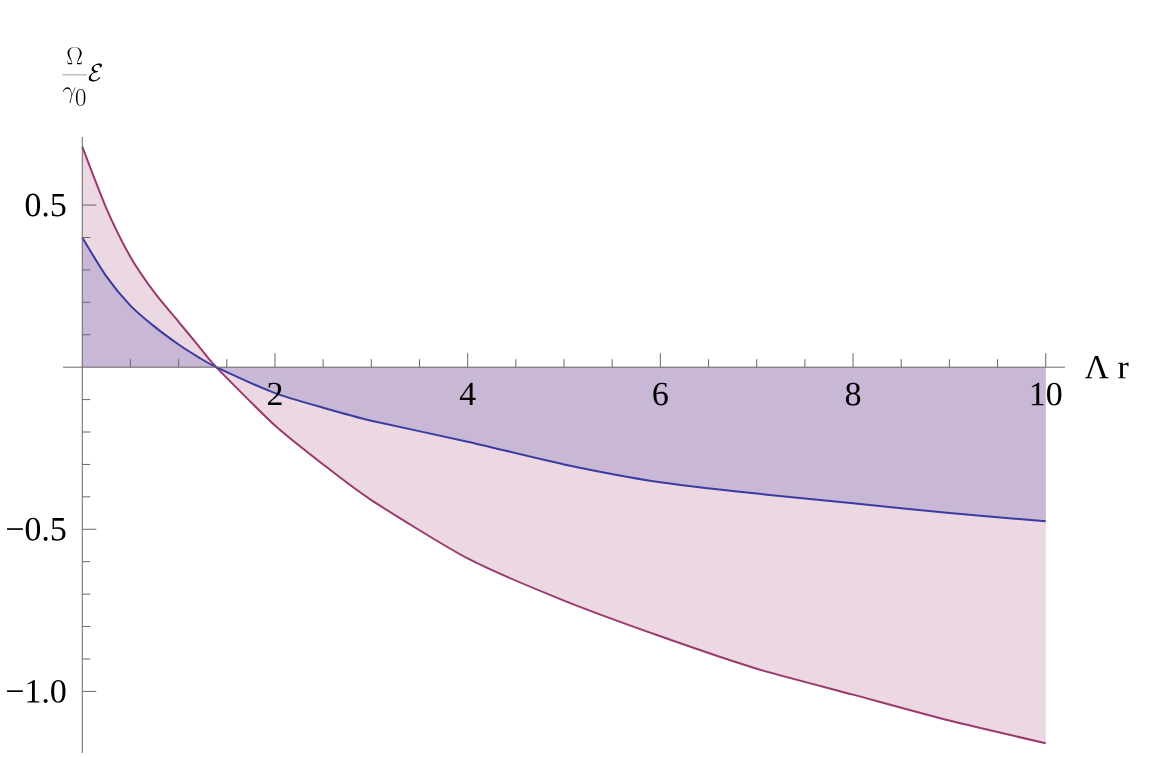 The width and height of the screenshot is (1153, 757). Describe the element at coordinates (1046, 394) in the screenshot. I see `x-tick-label: 10` at that location.